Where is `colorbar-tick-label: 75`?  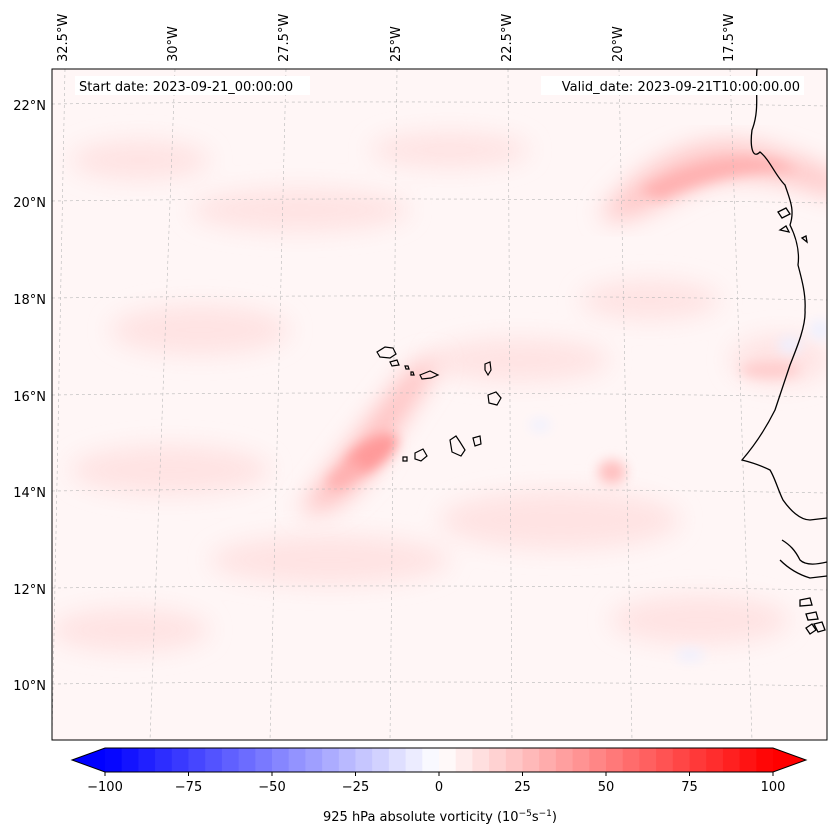
colorbar-tick-label: 75 is located at coordinates (689, 787).